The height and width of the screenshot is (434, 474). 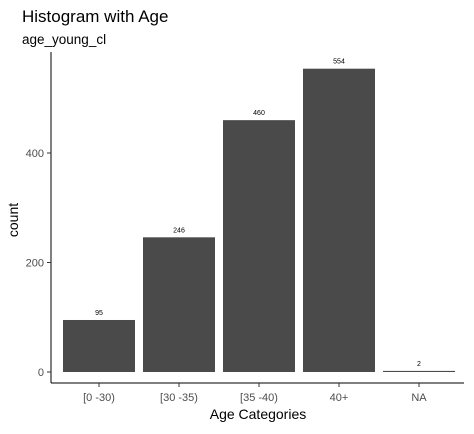 What do you see at coordinates (339, 398) in the screenshot?
I see `x-tick-label-3: 40+` at bounding box center [339, 398].